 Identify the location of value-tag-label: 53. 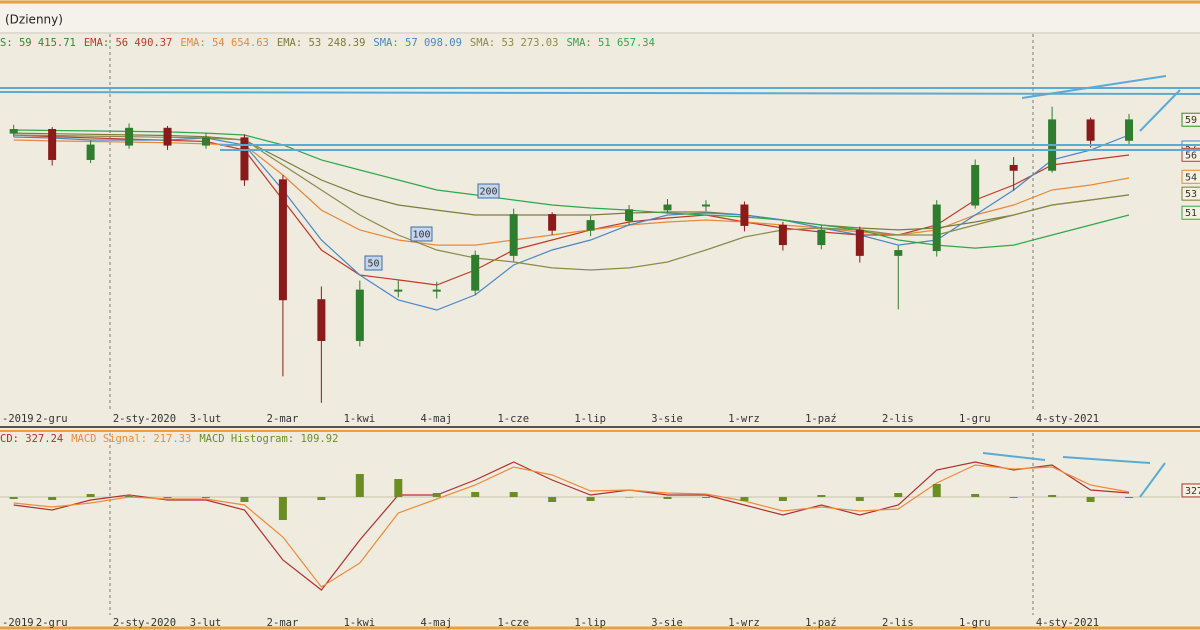
(1191, 194).